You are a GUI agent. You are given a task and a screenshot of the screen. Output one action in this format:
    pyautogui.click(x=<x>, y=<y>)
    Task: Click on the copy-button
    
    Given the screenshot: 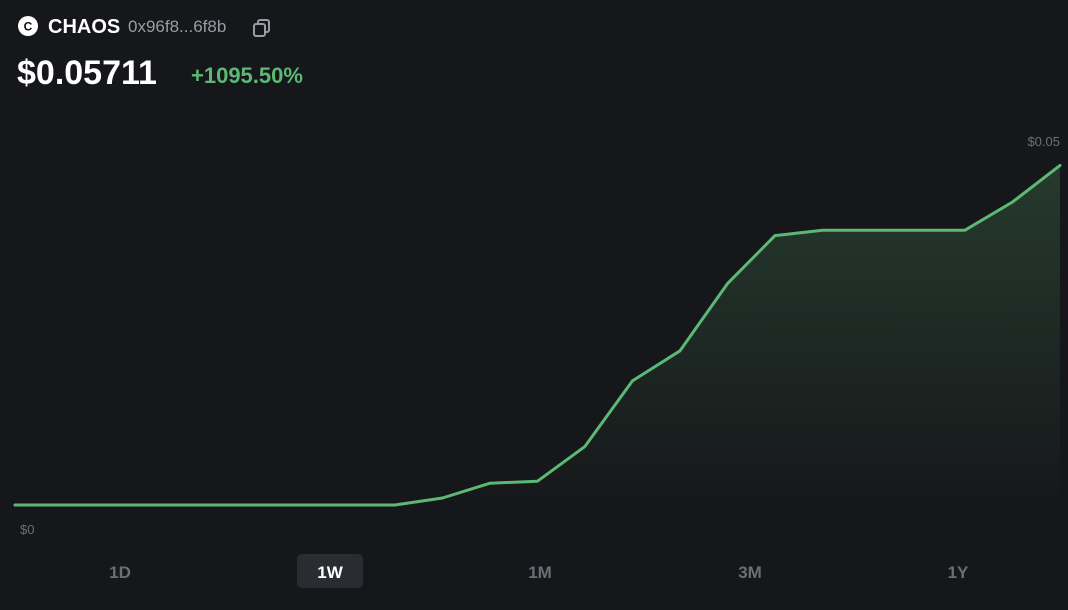 What is the action you would take?
    pyautogui.click(x=261, y=28)
    